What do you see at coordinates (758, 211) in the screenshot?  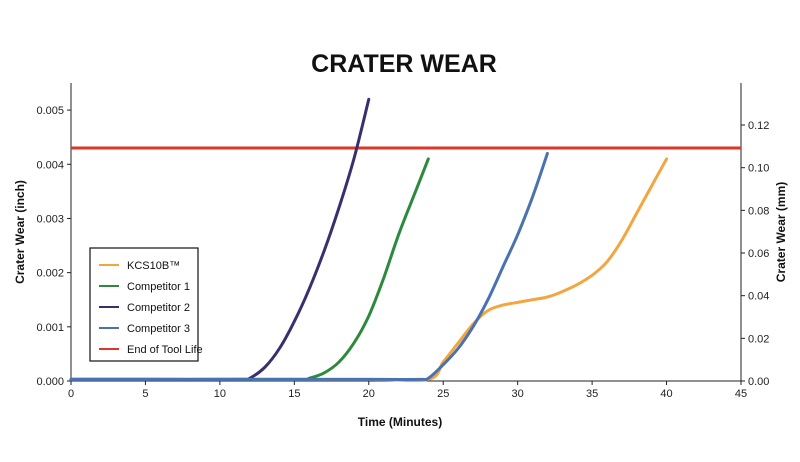 I see `y2-tick-label: 0.08` at bounding box center [758, 211].